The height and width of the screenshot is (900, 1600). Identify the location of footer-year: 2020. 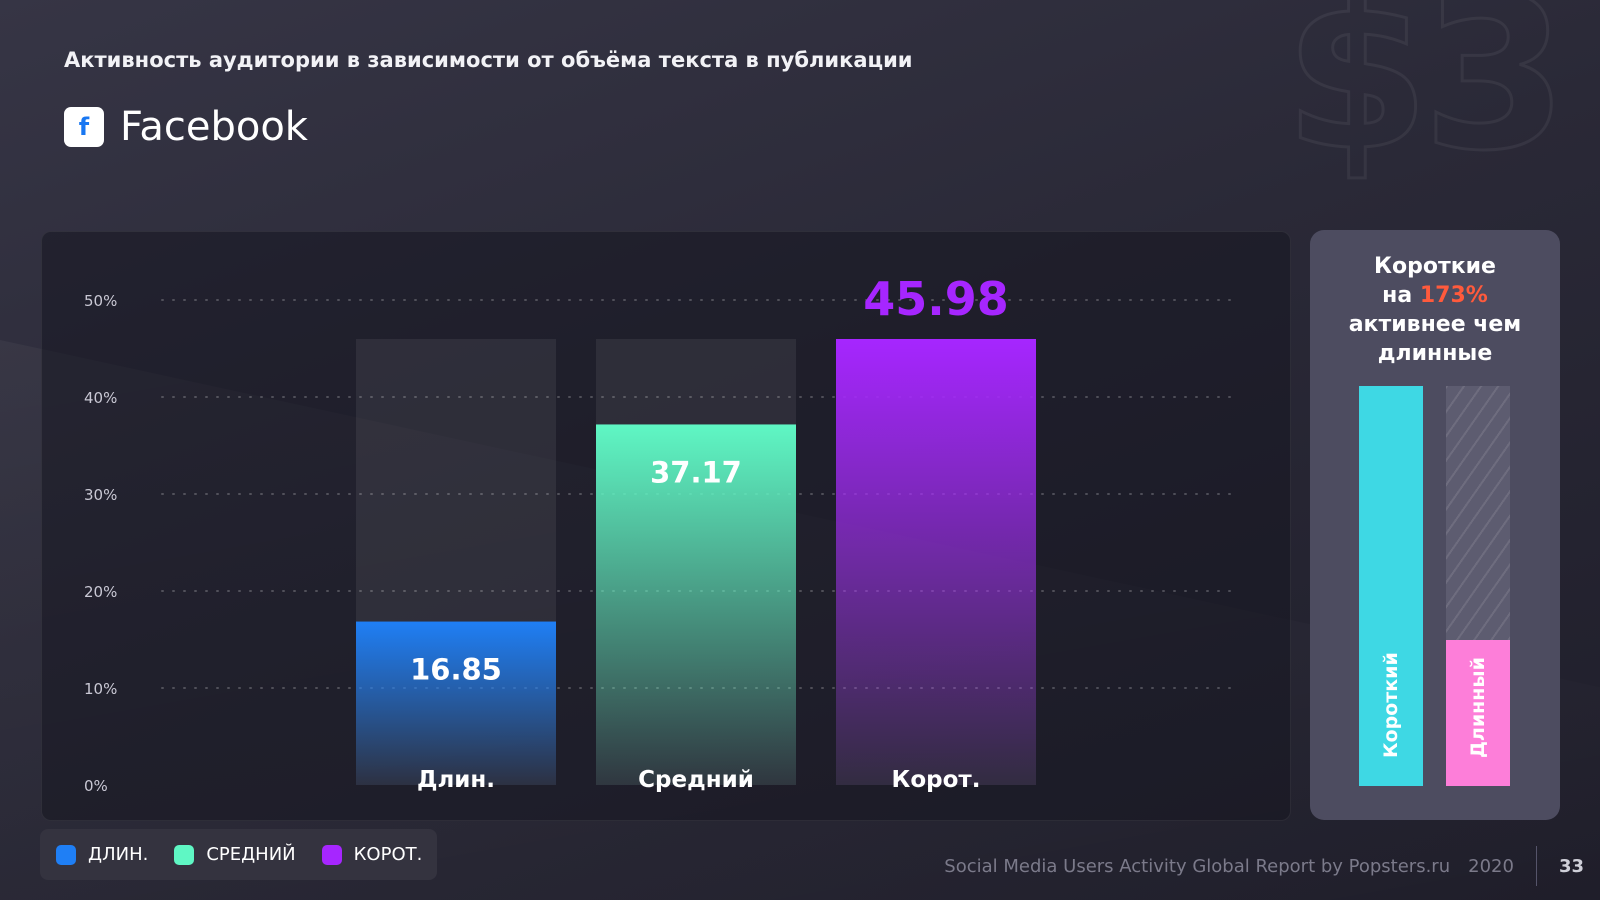
(1491, 866).